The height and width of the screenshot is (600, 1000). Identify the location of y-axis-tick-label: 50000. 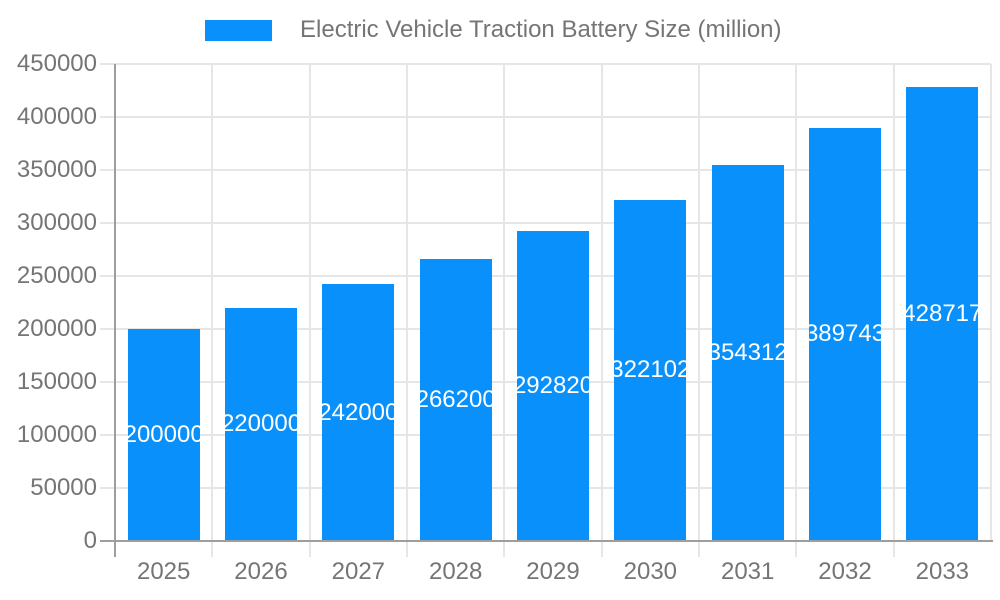
(63, 487).